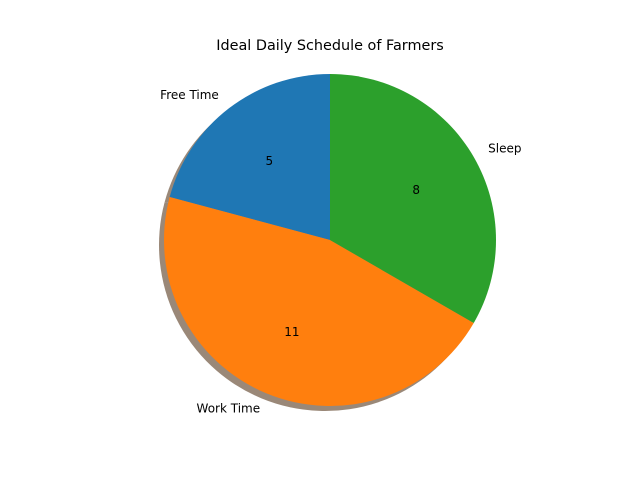 This screenshot has height=480, width=640. Describe the element at coordinates (329, 46) in the screenshot. I see `chart-title: Ideal Daily Schedule of Farmers` at that location.